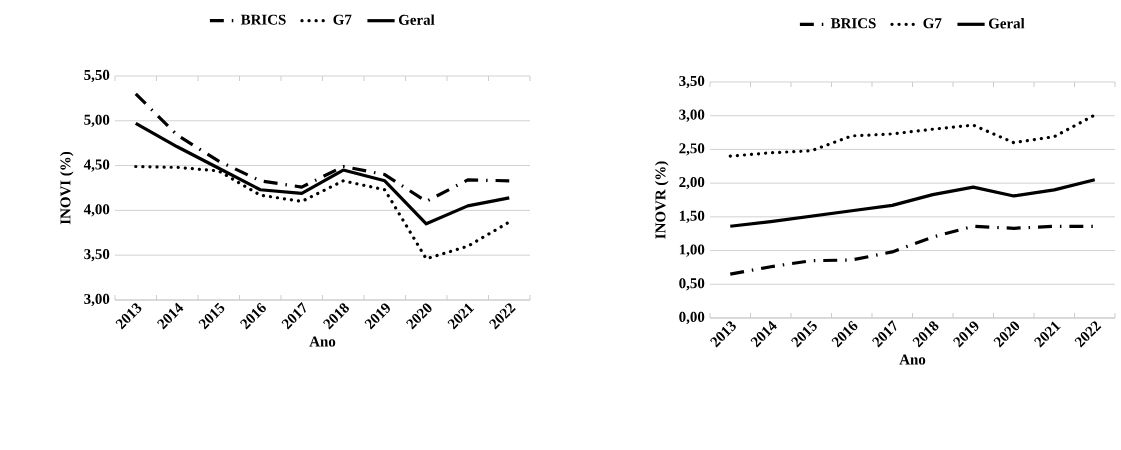  What do you see at coordinates (692, 149) in the screenshot?
I see `y-tick-label: 2,50` at bounding box center [692, 149].